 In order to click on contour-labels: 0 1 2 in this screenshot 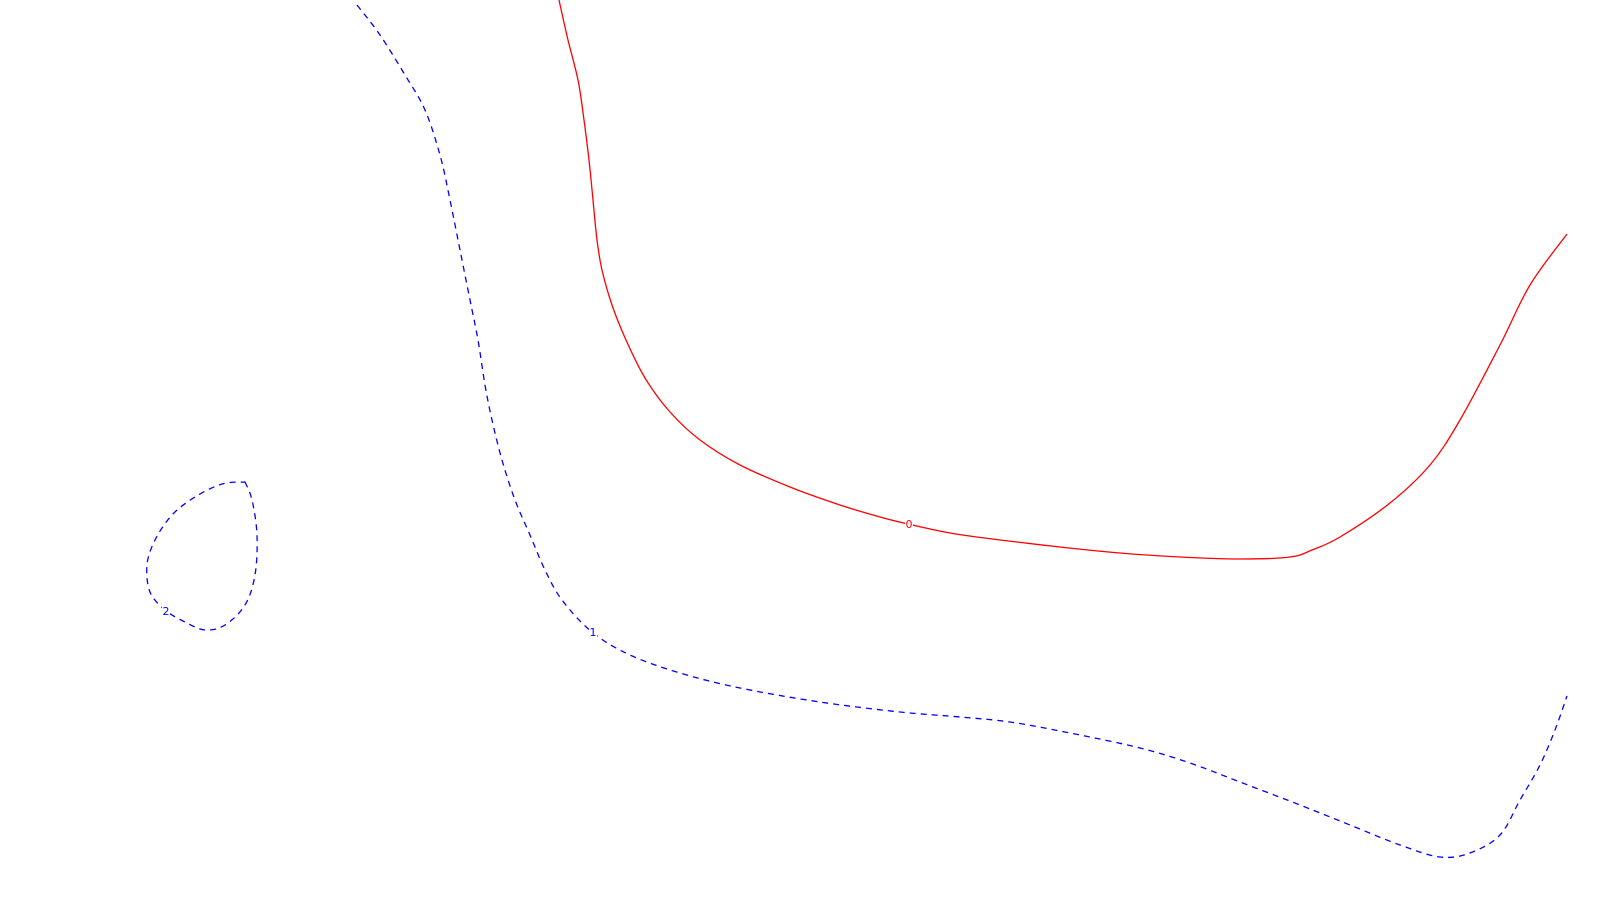, I will do `click(537, 578)`.